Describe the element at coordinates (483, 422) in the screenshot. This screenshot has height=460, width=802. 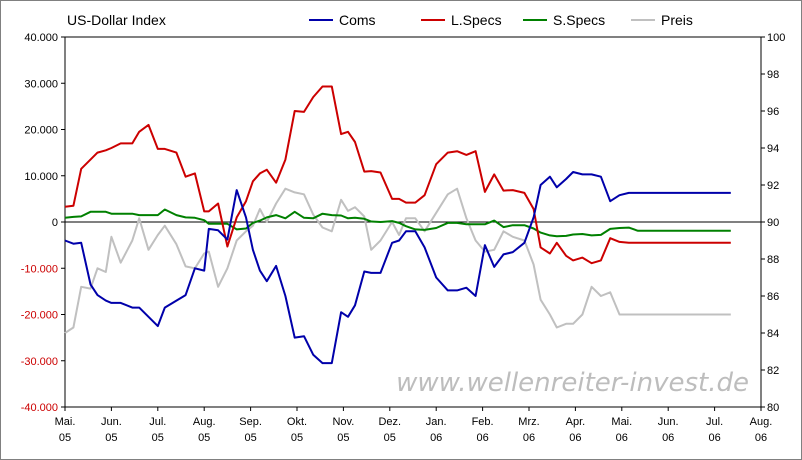
I see `x-tick-month: Feb.` at that location.